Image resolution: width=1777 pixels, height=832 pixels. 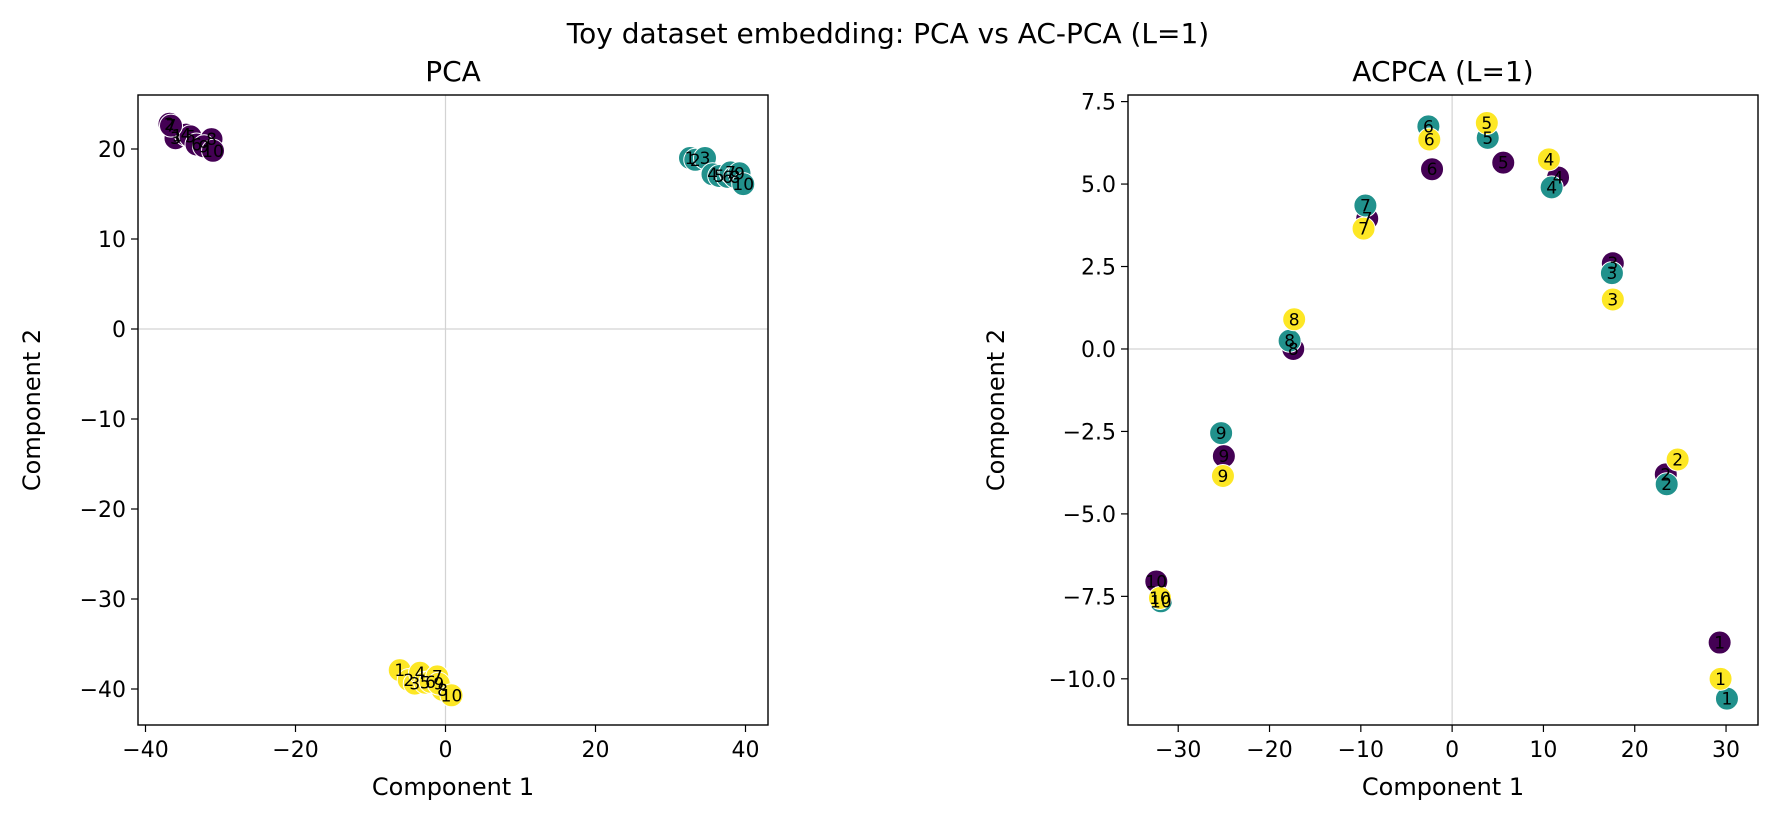 What do you see at coordinates (453, 71) in the screenshot?
I see `axis-title: PCA` at bounding box center [453, 71].